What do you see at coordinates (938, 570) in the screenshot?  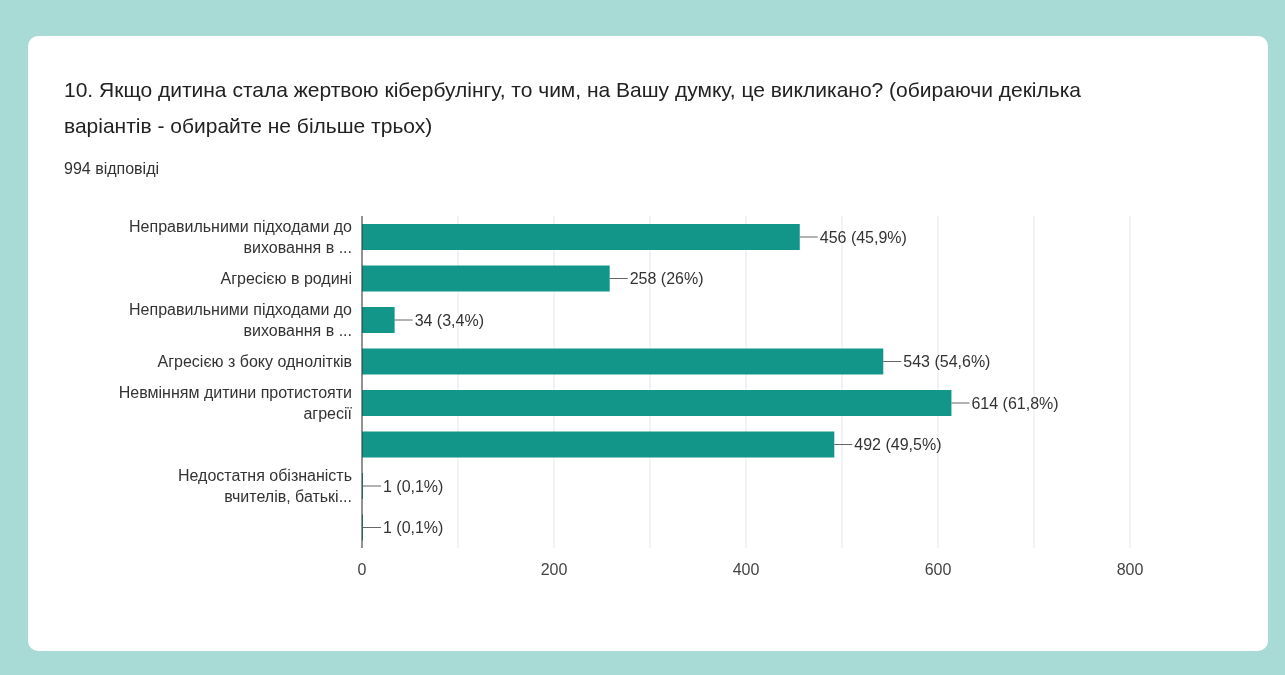 I see `x-tick-label: 600` at bounding box center [938, 570].